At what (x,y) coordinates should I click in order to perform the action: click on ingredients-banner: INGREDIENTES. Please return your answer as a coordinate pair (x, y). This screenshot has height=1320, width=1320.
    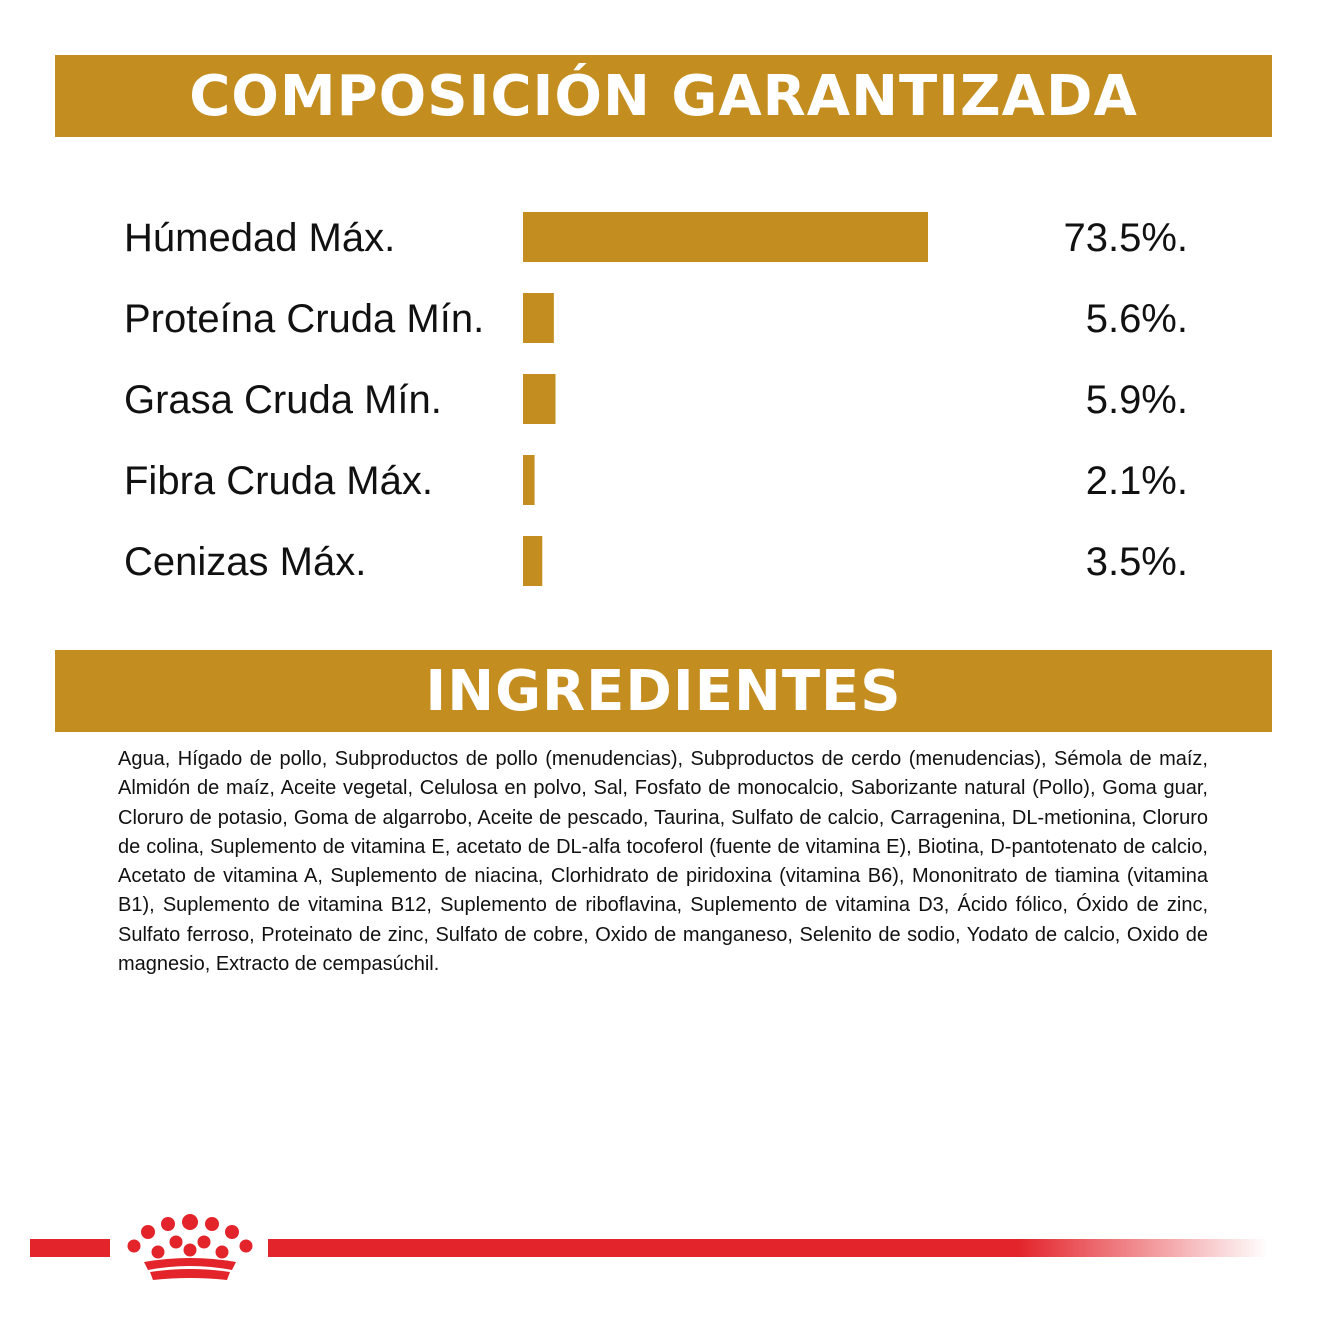
    Looking at the image, I should click on (663, 691).